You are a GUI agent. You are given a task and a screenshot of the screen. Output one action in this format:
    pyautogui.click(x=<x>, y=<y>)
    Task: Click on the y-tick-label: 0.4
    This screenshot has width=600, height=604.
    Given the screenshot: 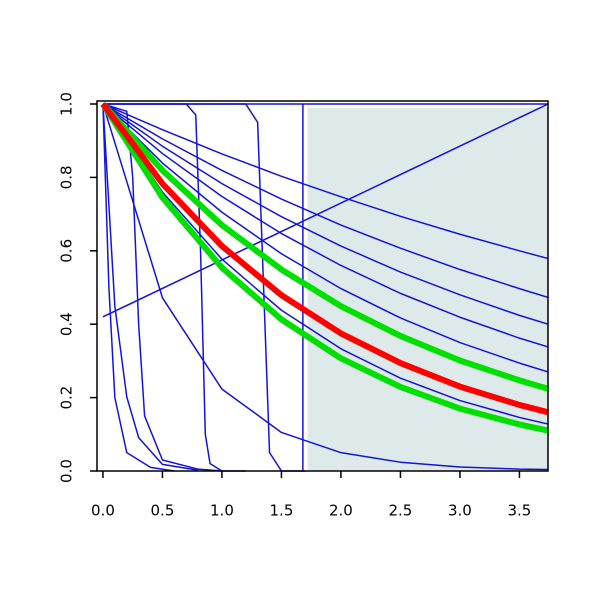 What is the action you would take?
    pyautogui.click(x=67, y=324)
    